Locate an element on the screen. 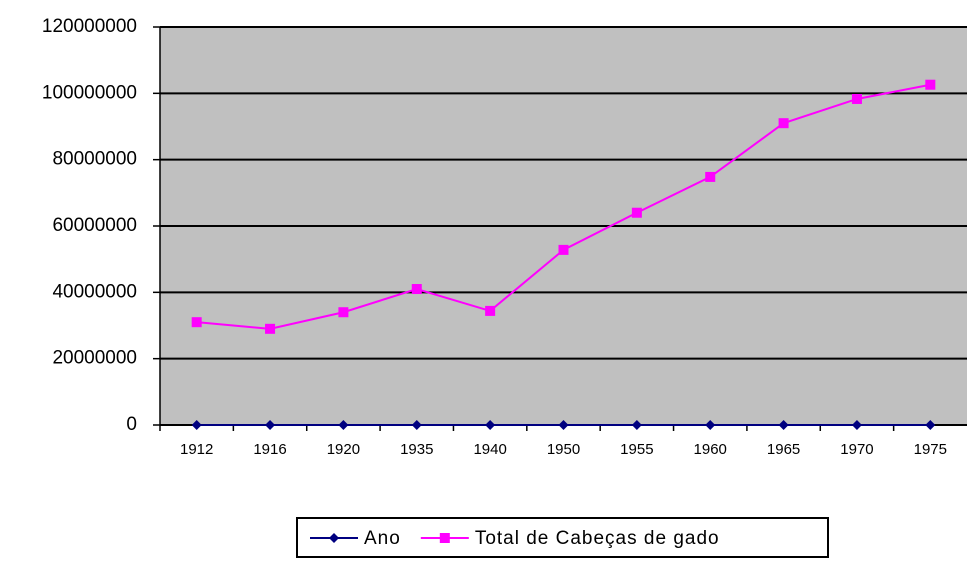 Image resolution: width=967 pixels, height=561 pixels. legend-label: Ano is located at coordinates (382, 538).